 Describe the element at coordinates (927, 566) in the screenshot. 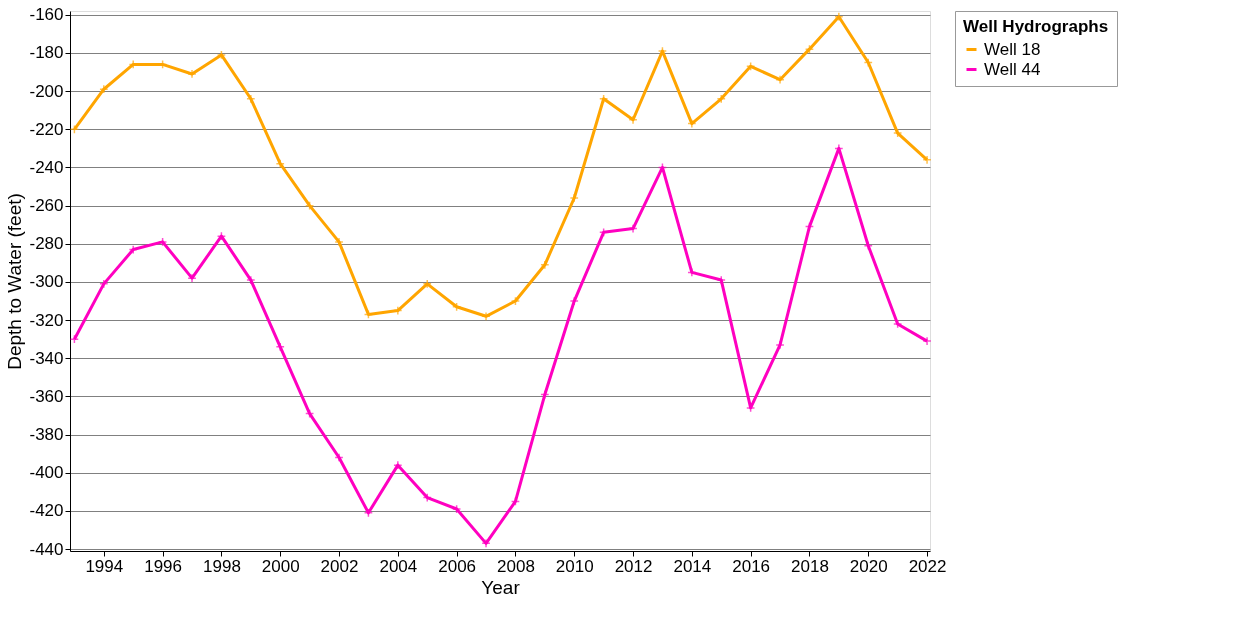

I see `x-tick-label: 2022` at that location.